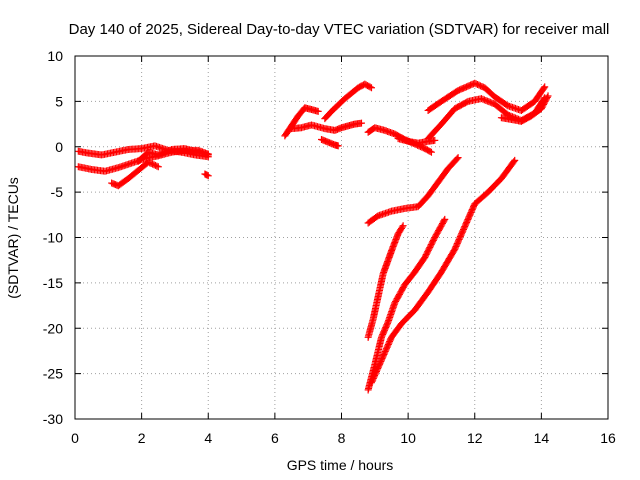 Image resolution: width=640 pixels, height=480 pixels. I want to click on y-tick-label: -15, so click(53, 283).